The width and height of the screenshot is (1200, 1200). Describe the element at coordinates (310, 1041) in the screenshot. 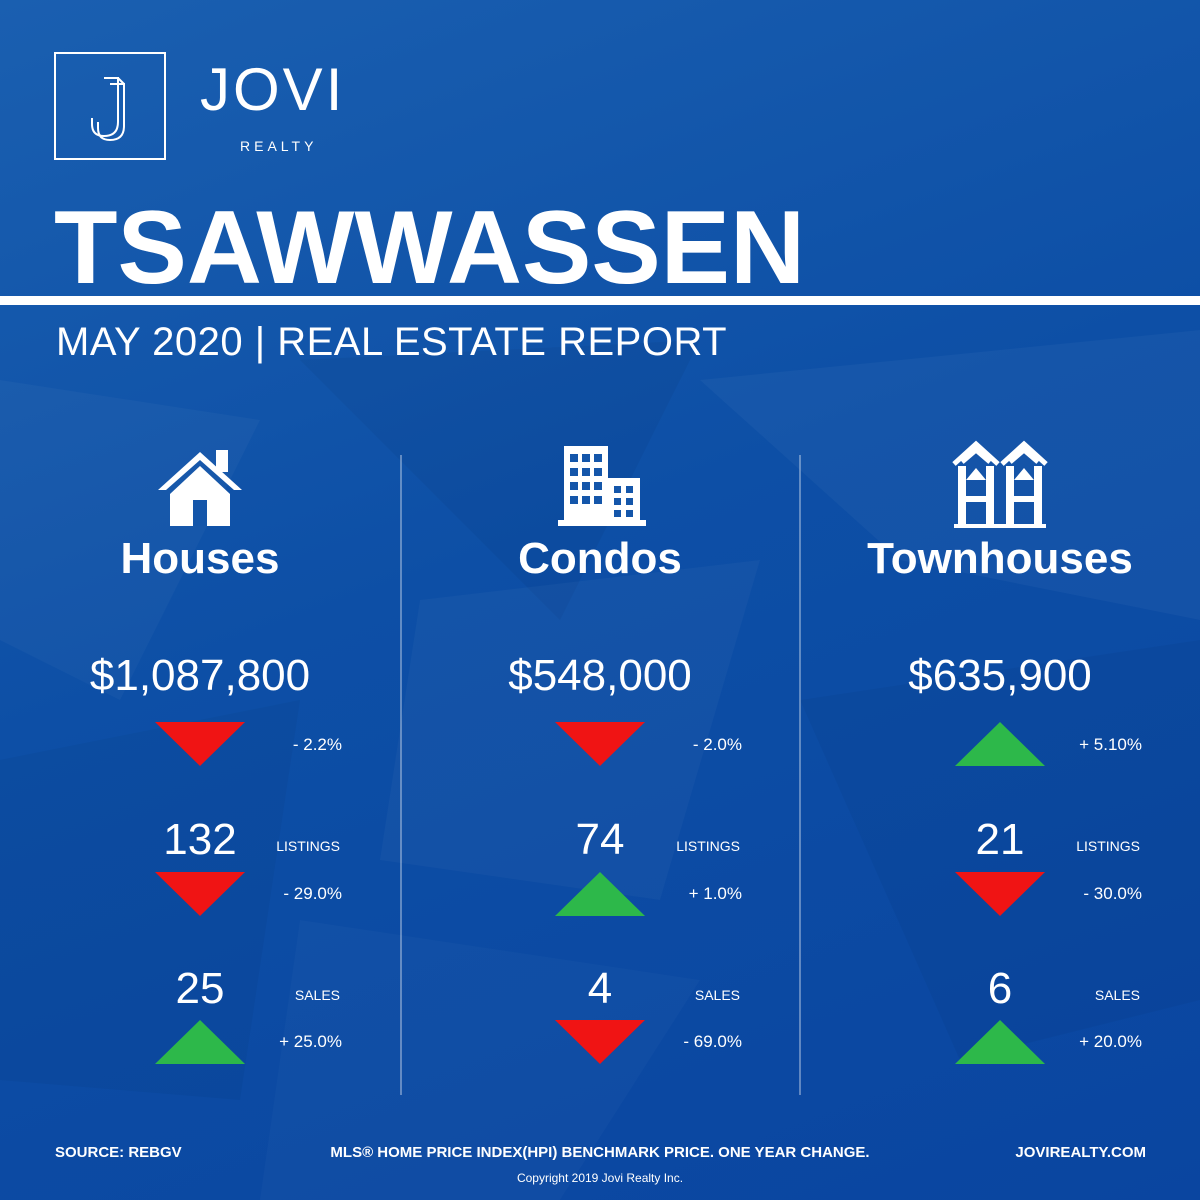

I see `sales-change: + 25.0%` at that location.